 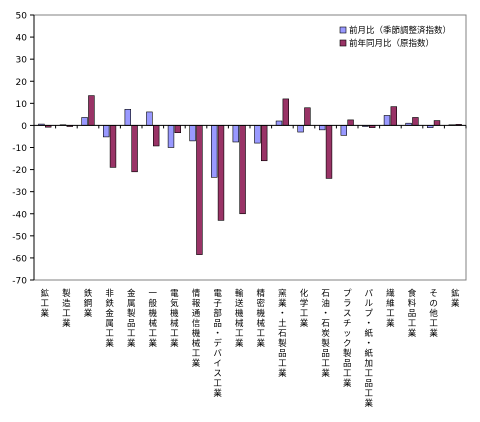 What do you see at coordinates (153, 319) in the screenshot?
I see `category-label-5: 一般機械工業` at bounding box center [153, 319].